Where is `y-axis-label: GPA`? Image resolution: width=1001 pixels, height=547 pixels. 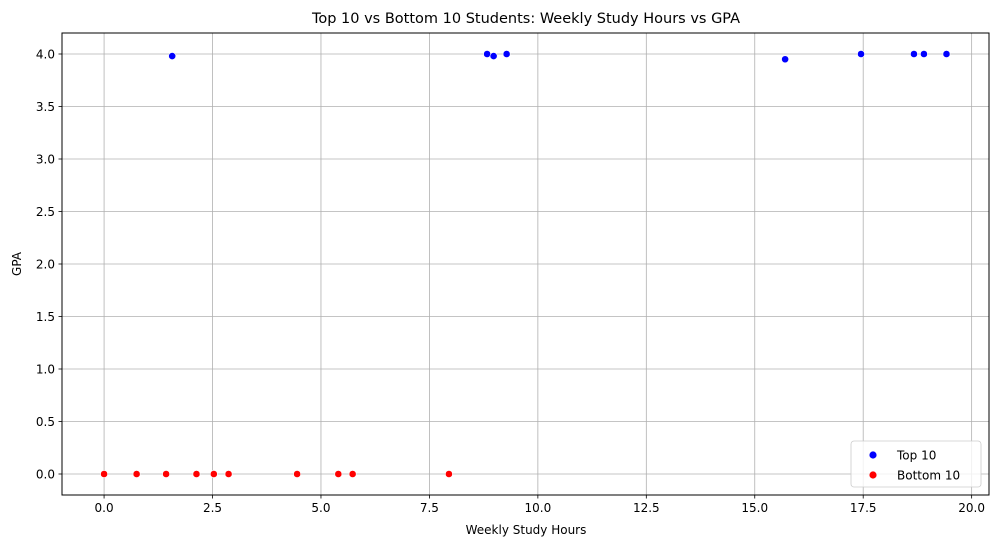 y-axis-label: GPA is located at coordinates (17, 263).